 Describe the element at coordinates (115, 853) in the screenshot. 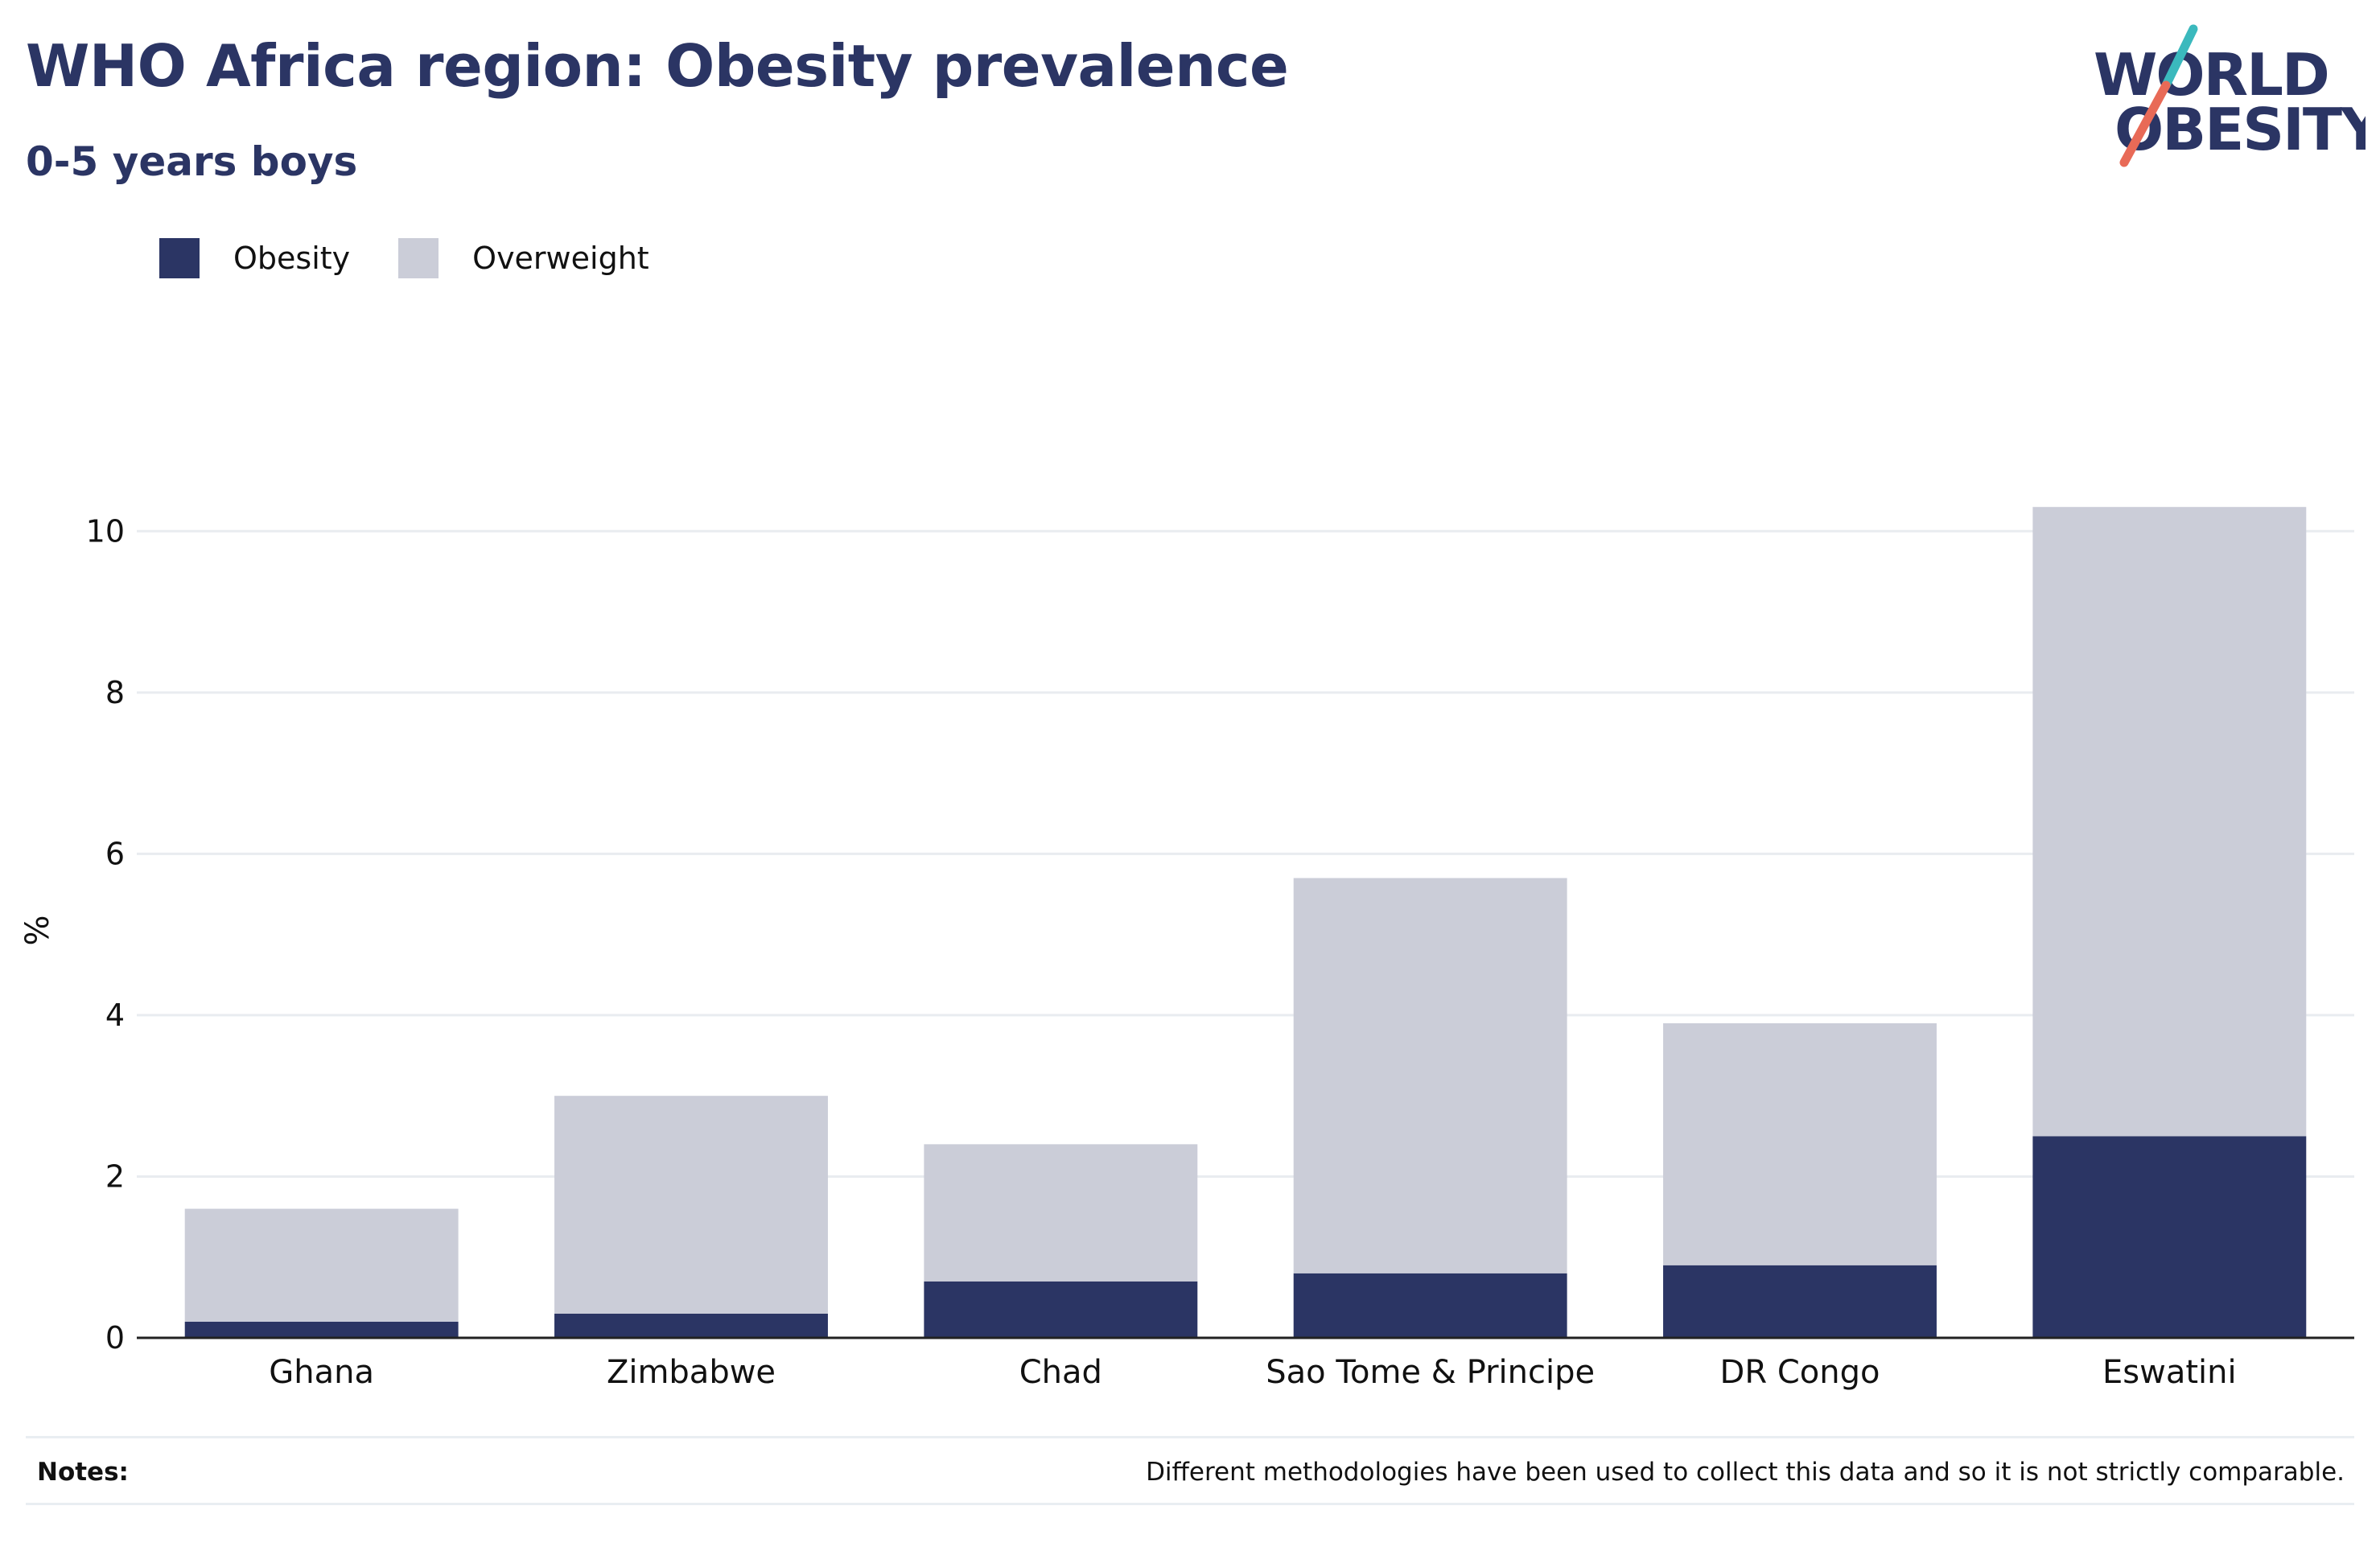

I see `y-tick-label: 6` at that location.